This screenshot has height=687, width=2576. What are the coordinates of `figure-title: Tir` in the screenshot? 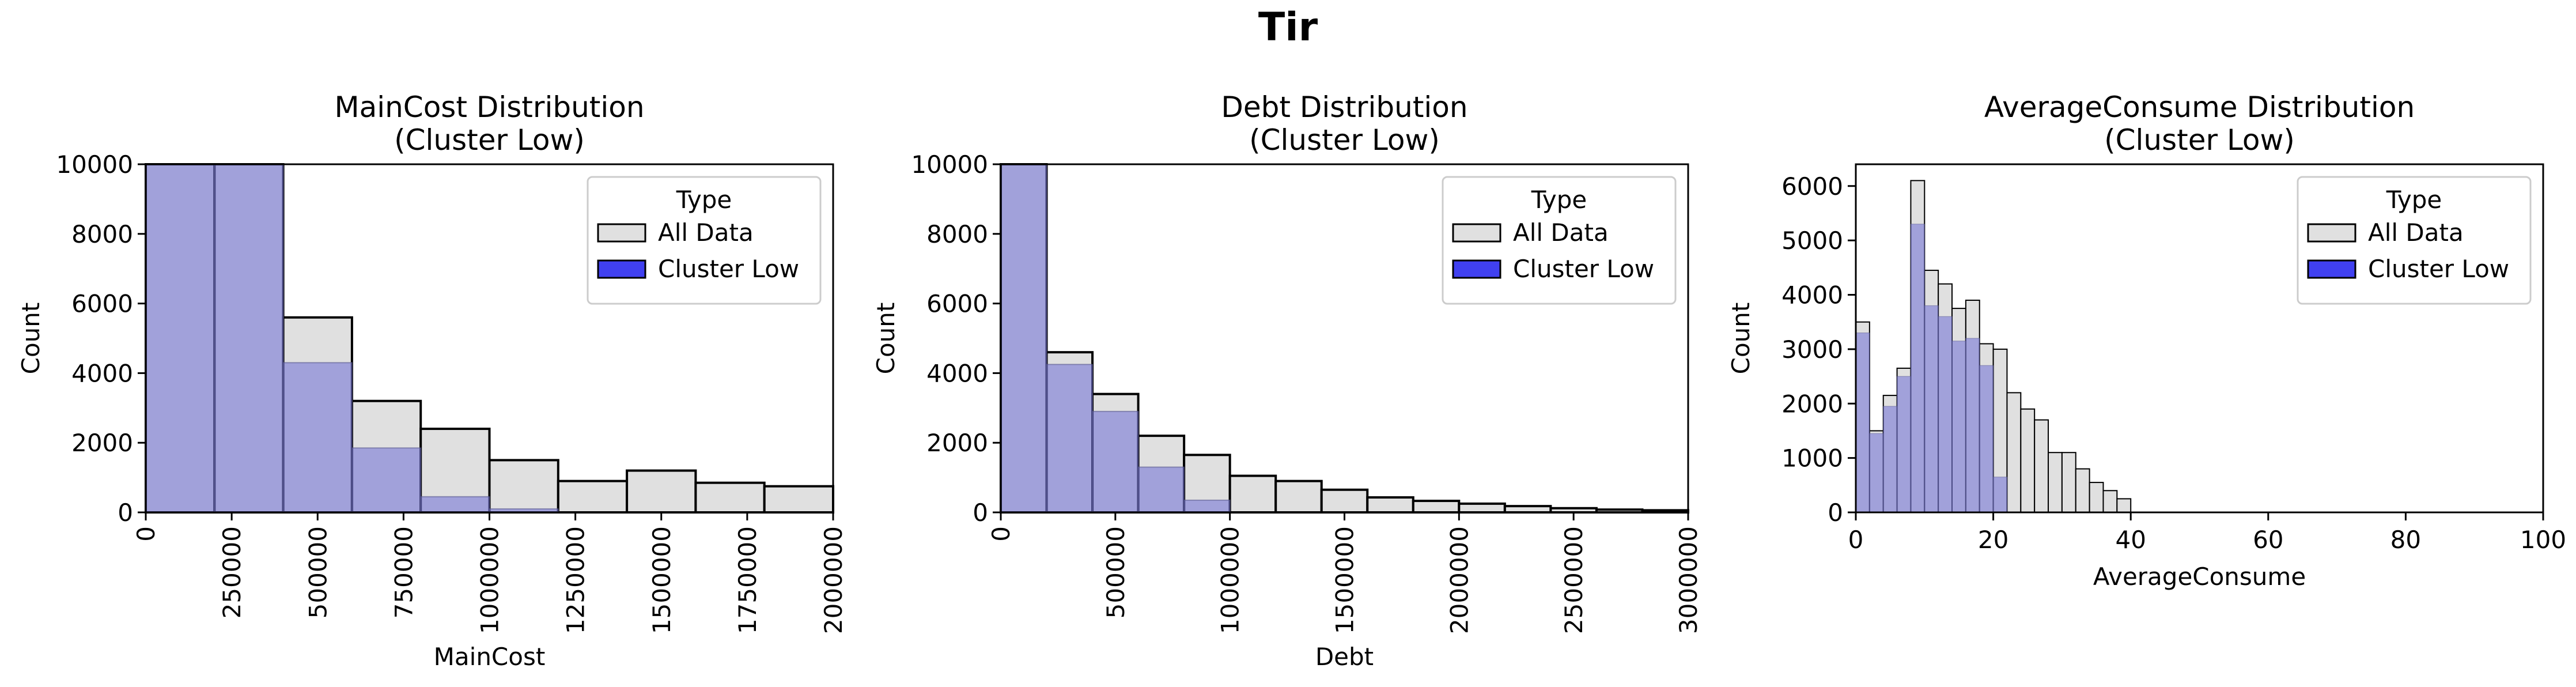 It's located at (1288, 28).